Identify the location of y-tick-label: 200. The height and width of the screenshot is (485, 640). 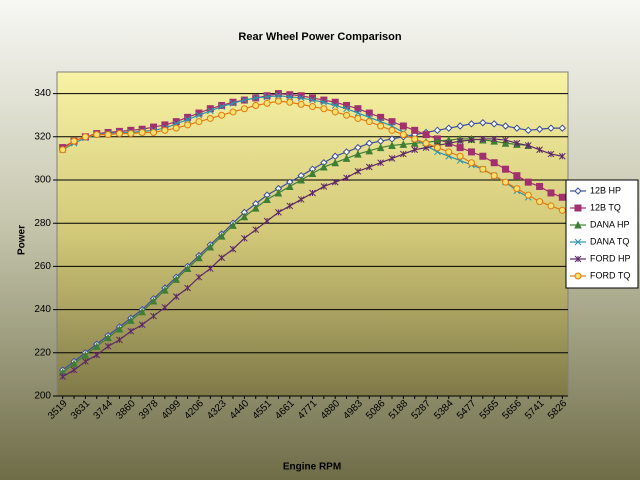
(42, 396).